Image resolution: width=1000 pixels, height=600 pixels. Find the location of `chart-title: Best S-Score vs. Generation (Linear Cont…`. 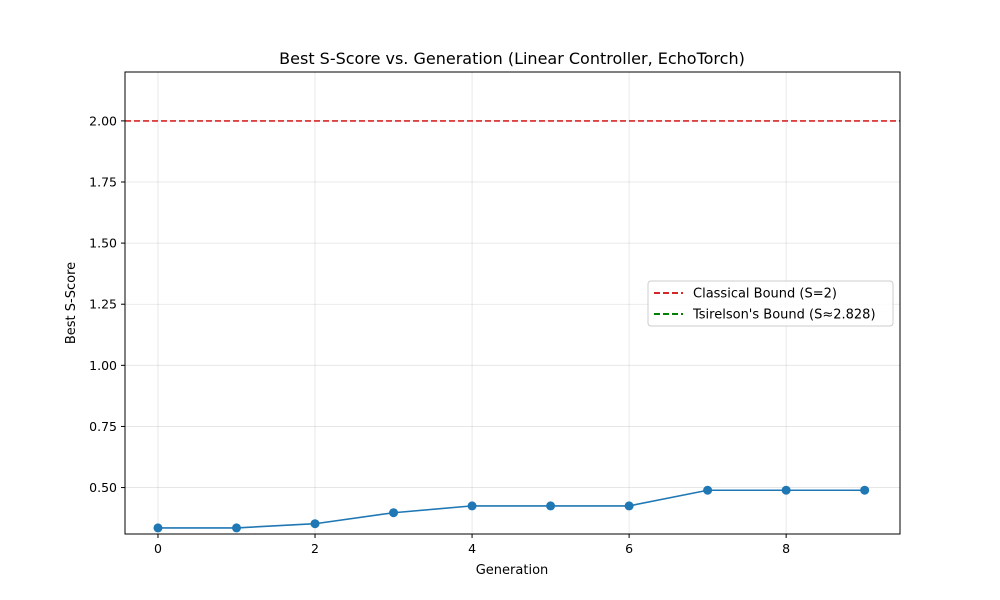

chart-title: Best S-Score vs. Generation (Linear Cont… is located at coordinates (512, 58).